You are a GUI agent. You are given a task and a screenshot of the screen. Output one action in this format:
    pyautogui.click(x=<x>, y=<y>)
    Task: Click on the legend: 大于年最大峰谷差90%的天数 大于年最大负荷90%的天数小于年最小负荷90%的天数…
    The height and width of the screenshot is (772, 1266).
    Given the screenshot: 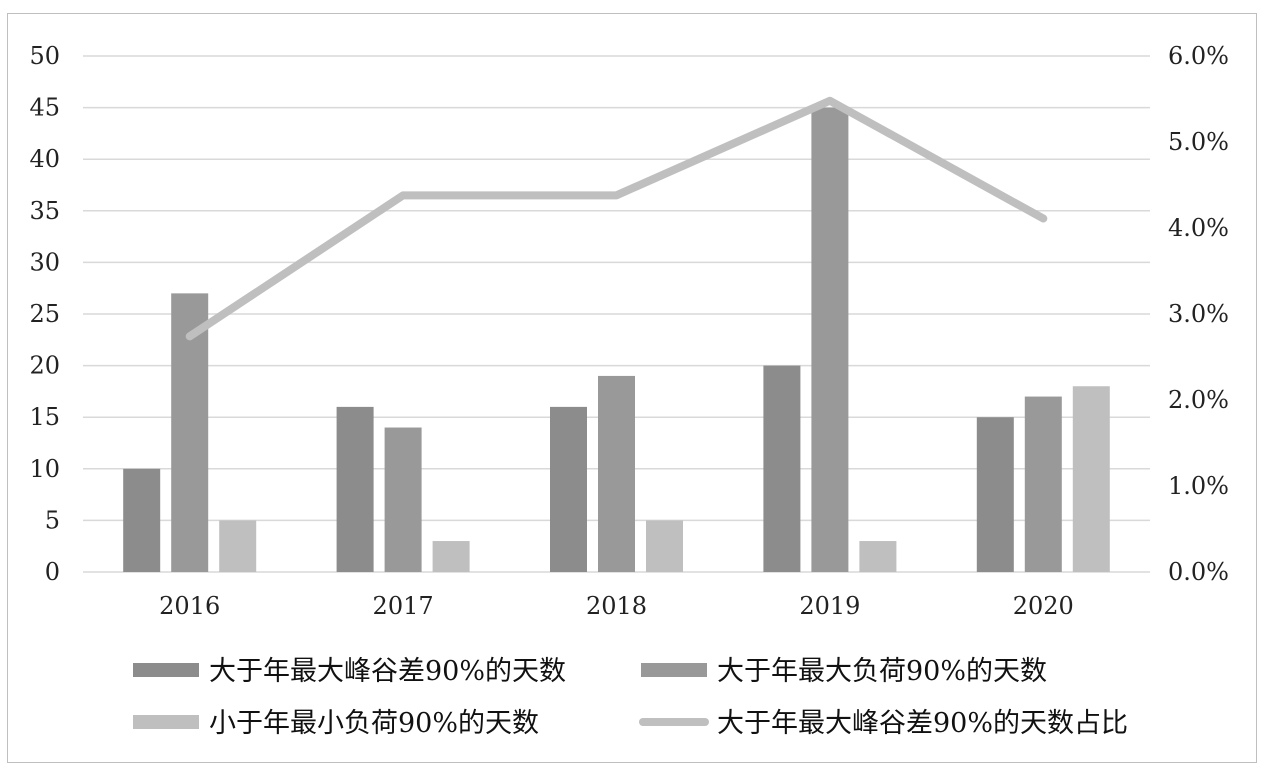 What is the action you would take?
    pyautogui.click(x=630, y=697)
    